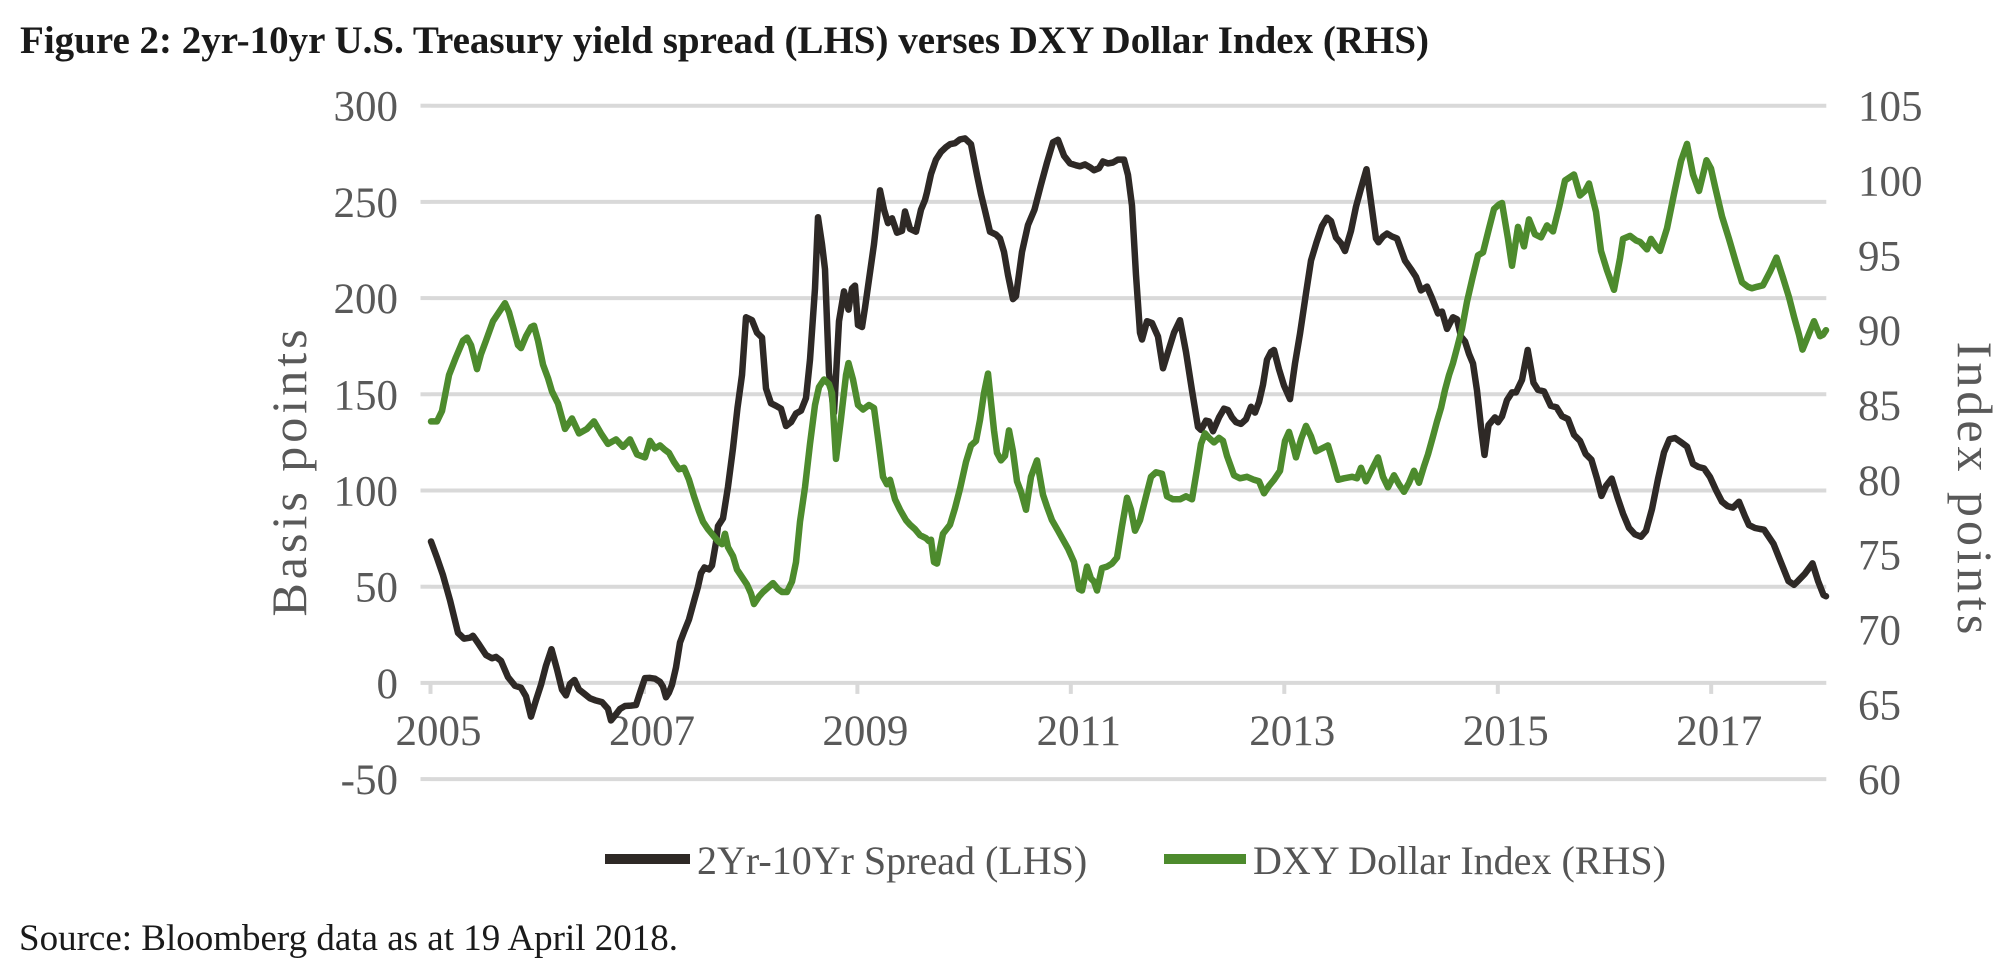 The width and height of the screenshot is (1993, 967). Describe the element at coordinates (1459, 860) in the screenshot. I see `svg-text: DXY Dollar Index (RHS)` at that location.